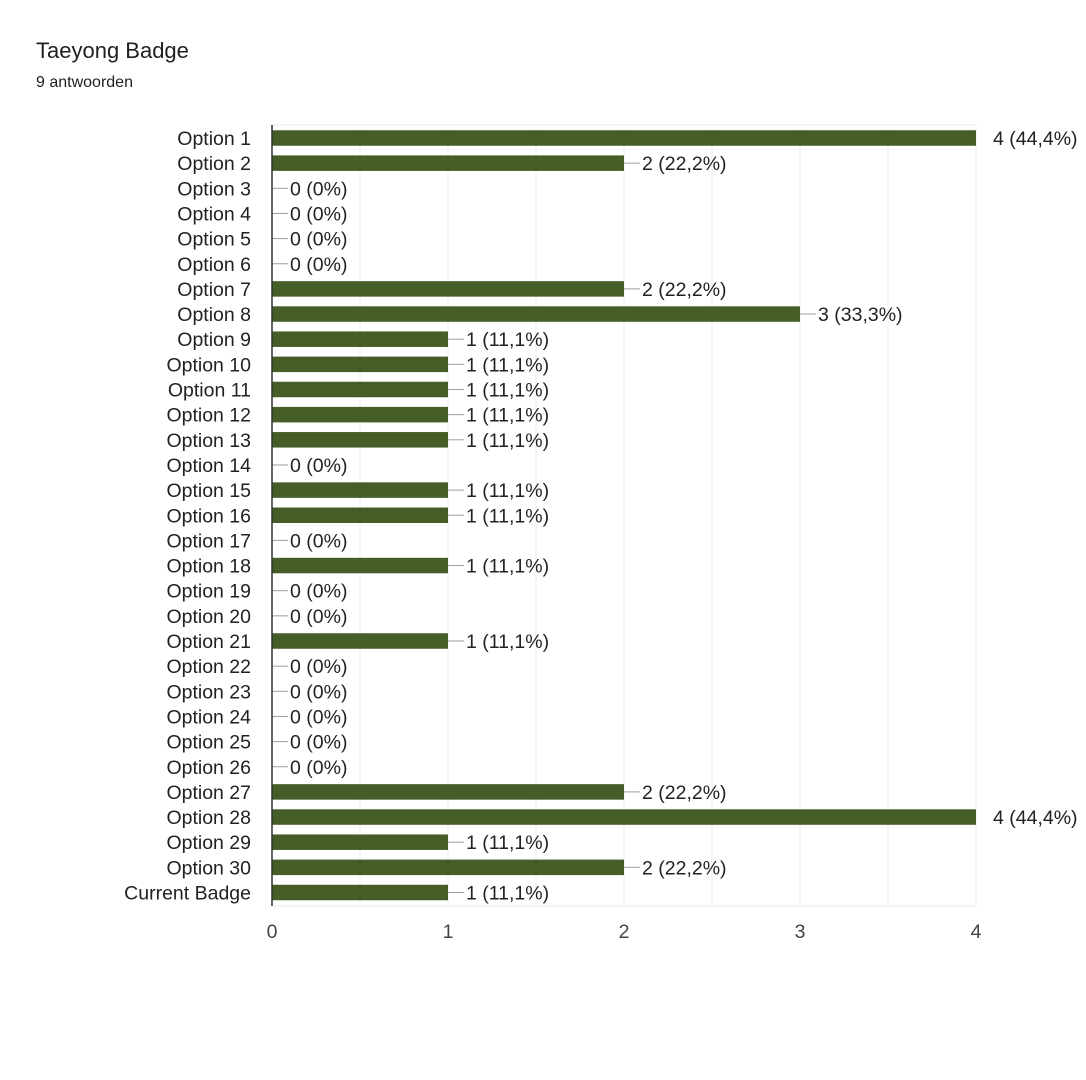  I want to click on category-label: Option 12, so click(208, 416).